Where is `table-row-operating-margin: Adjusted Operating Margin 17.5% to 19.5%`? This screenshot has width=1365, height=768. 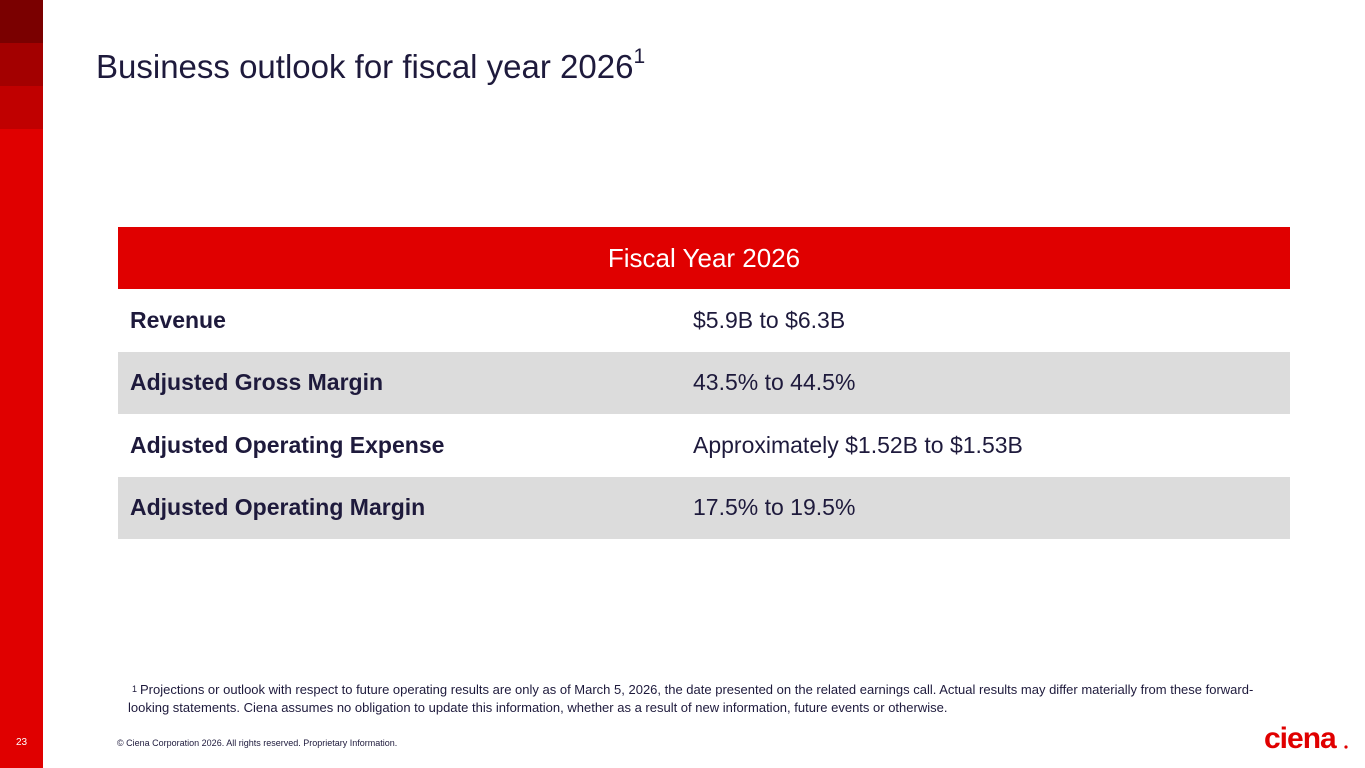
table-row-operating-margin: Adjusted Operating Margin 17.5% to 19.5% is located at coordinates (704, 507).